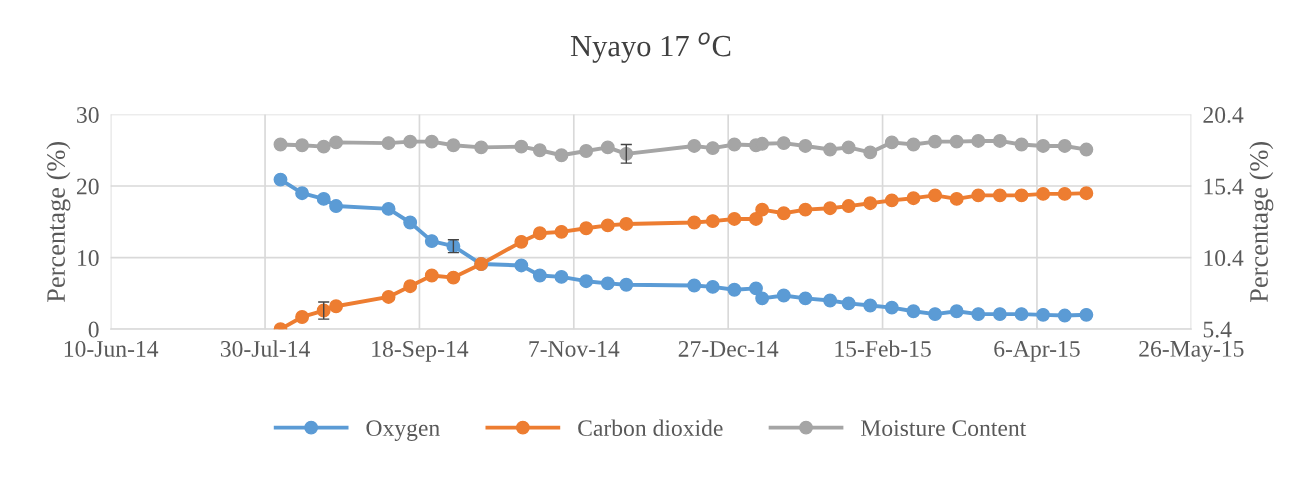  I want to click on legend-label: Carbon dioxide, so click(650, 428).